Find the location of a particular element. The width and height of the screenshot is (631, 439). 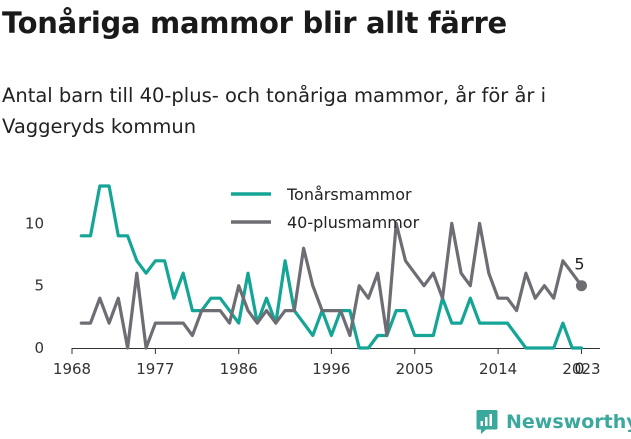

chart-title: Tonåriga mammor blir allt färre is located at coordinates (254, 23).